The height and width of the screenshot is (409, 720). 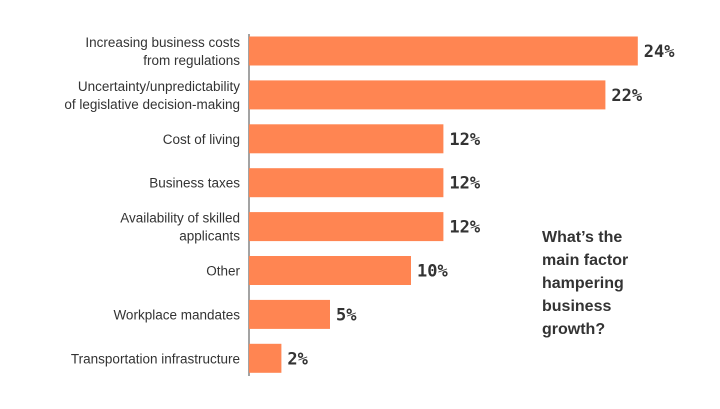 What do you see at coordinates (583, 283) in the screenshot?
I see `question-line: hampering` at bounding box center [583, 283].